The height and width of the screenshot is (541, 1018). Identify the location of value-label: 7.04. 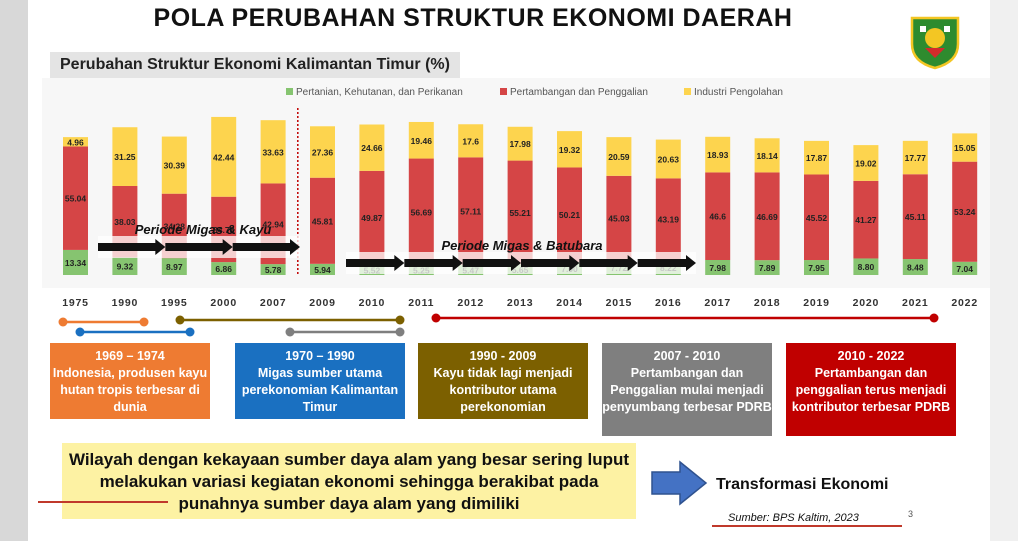
(964, 269).